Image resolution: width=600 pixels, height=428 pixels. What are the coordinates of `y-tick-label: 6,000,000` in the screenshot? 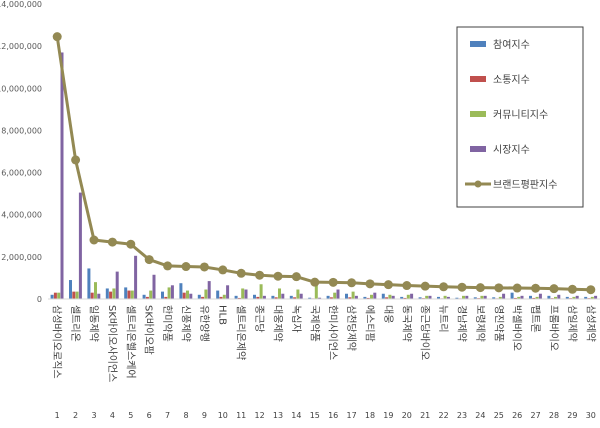 It's located at (21, 173).